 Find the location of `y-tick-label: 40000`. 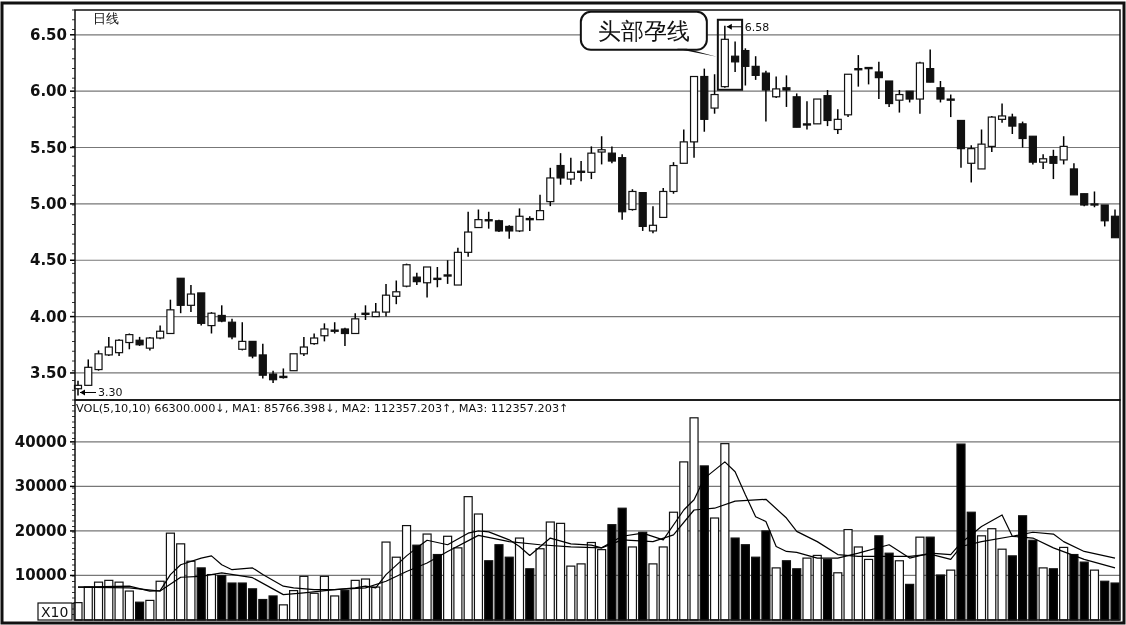

y-tick-label: 40000 is located at coordinates (40, 441).